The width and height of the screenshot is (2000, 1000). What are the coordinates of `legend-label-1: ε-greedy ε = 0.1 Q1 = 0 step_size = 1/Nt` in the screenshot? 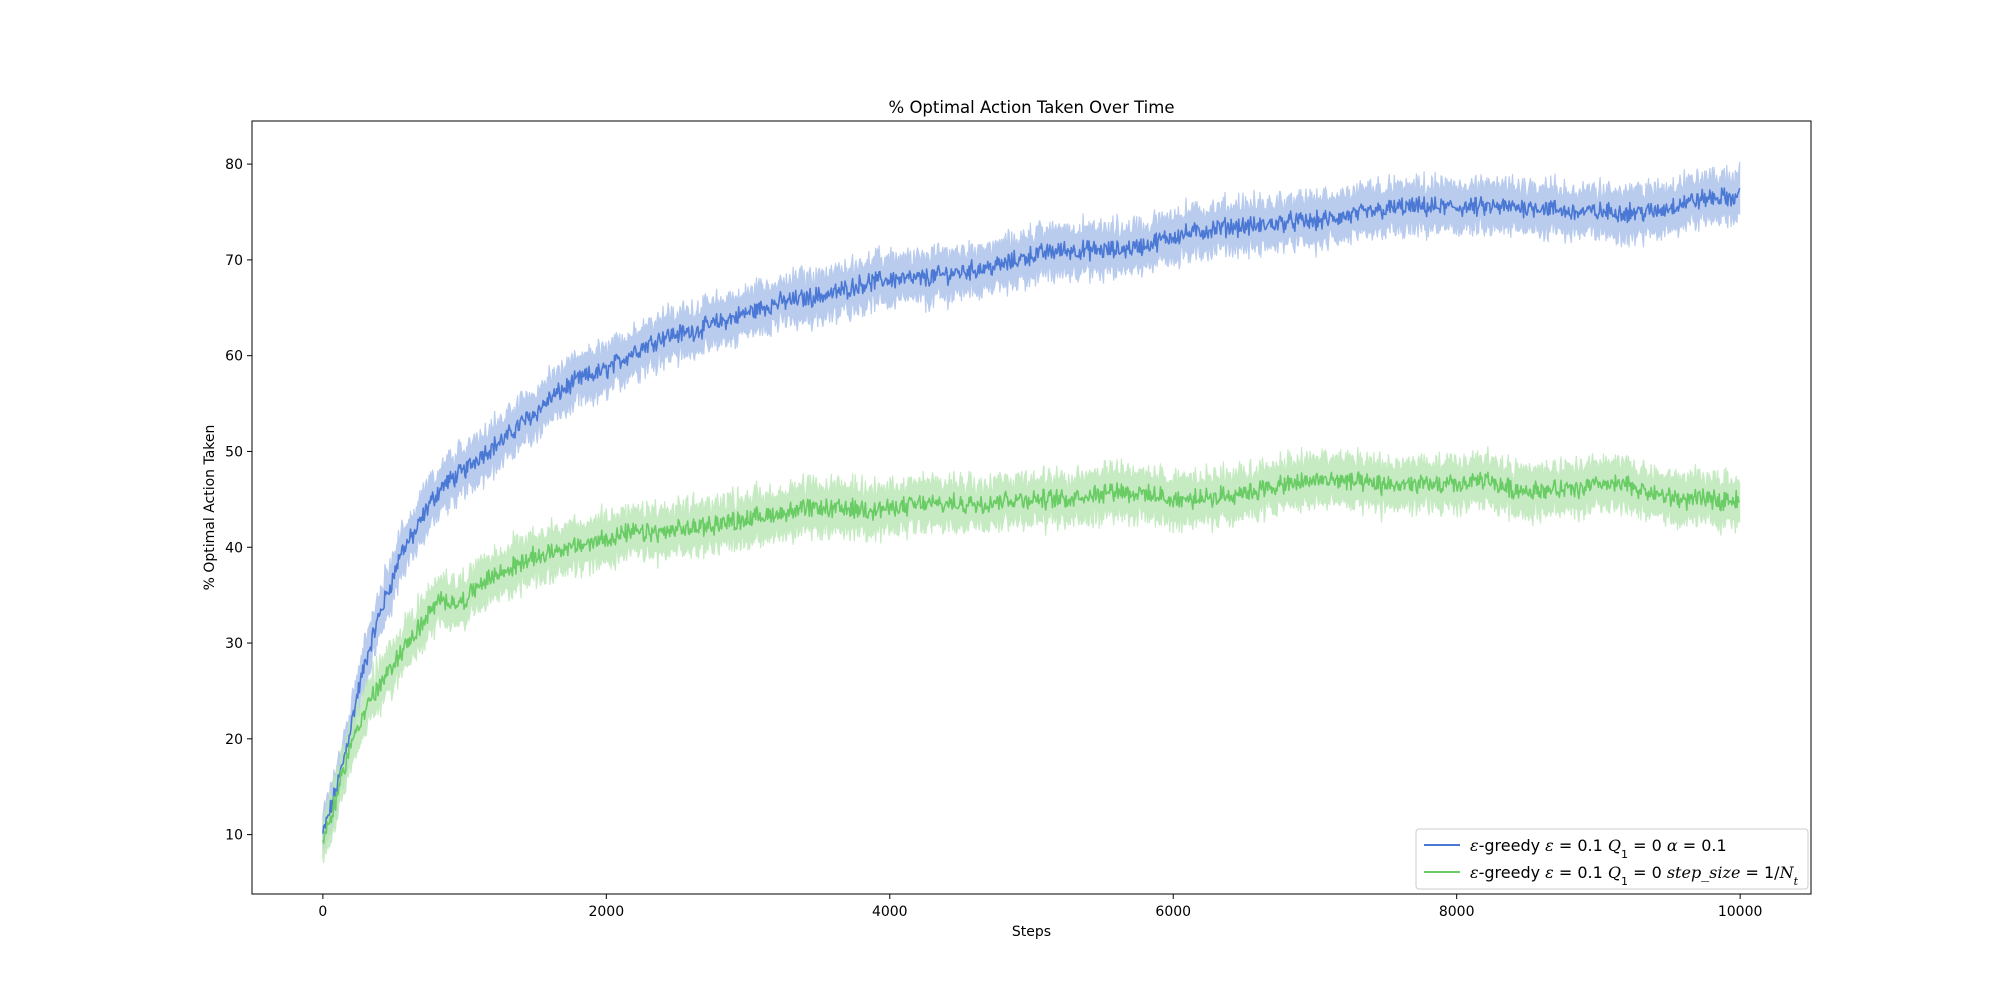 It's located at (1634, 875).